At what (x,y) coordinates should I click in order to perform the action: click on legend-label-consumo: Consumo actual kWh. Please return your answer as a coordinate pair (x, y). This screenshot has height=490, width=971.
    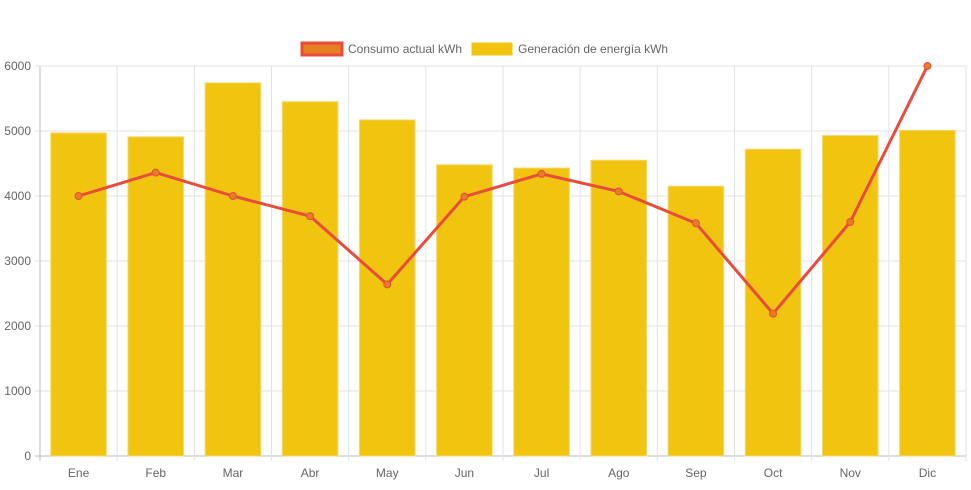
    Looking at the image, I should click on (405, 49).